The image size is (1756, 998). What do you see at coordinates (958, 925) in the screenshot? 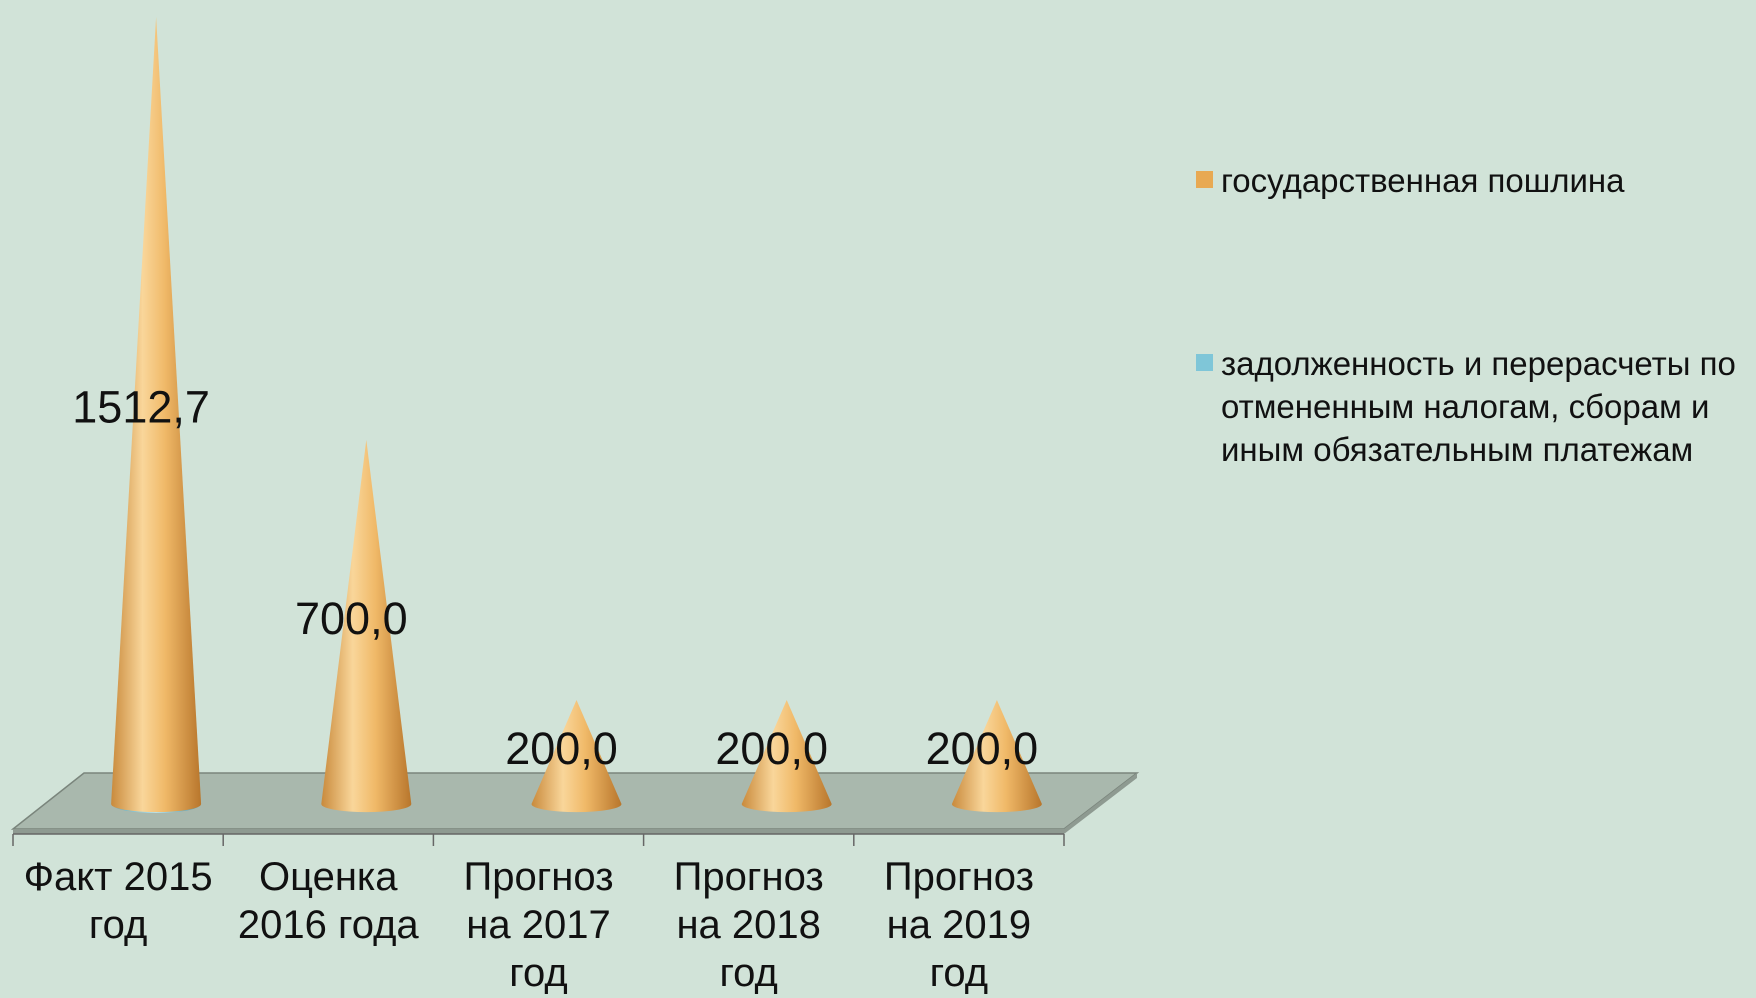
I see `x-tick-label: Прогноз на 2019 год` at bounding box center [958, 925].